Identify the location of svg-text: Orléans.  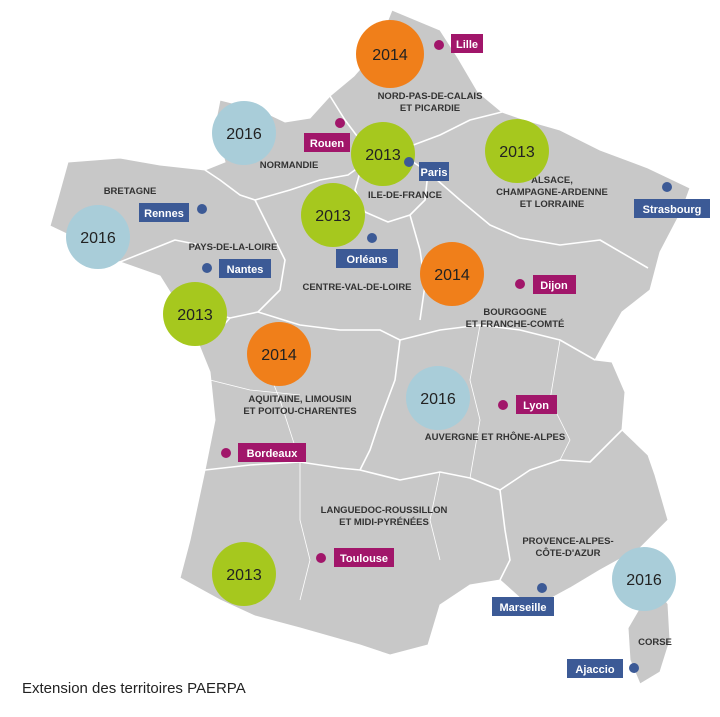
(367, 260).